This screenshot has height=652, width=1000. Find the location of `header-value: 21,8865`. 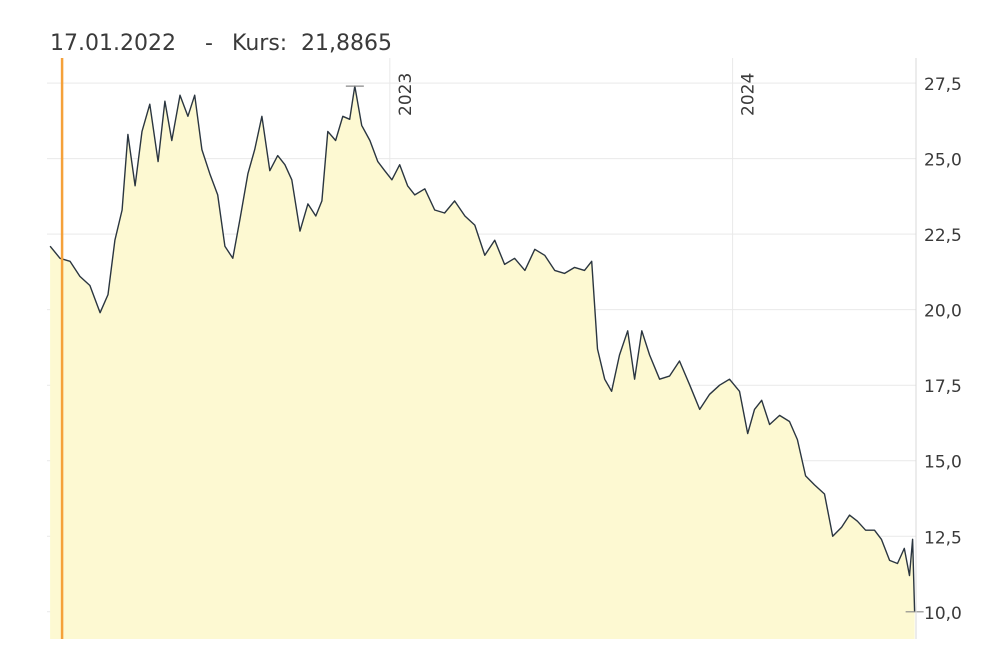

header-value: 21,8865 is located at coordinates (346, 43).